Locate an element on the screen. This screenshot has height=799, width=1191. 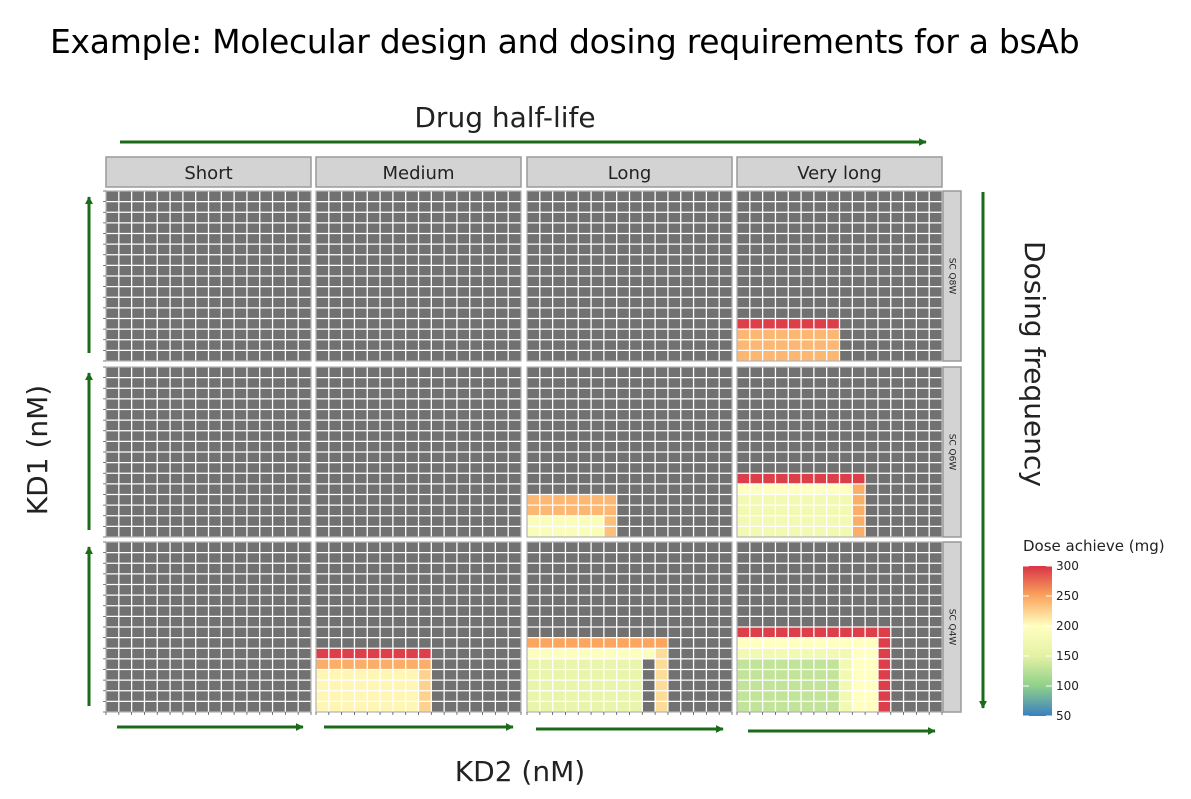
column-strip-label: Long is located at coordinates (630, 173).